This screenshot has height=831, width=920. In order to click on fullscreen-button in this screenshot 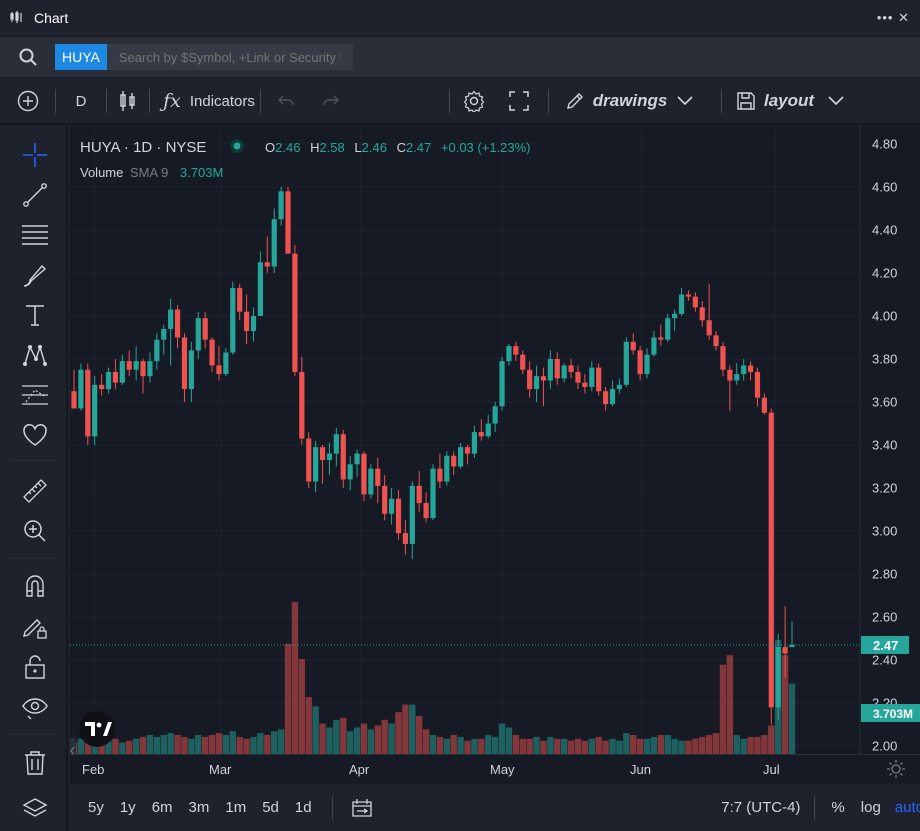, I will do `click(519, 101)`.